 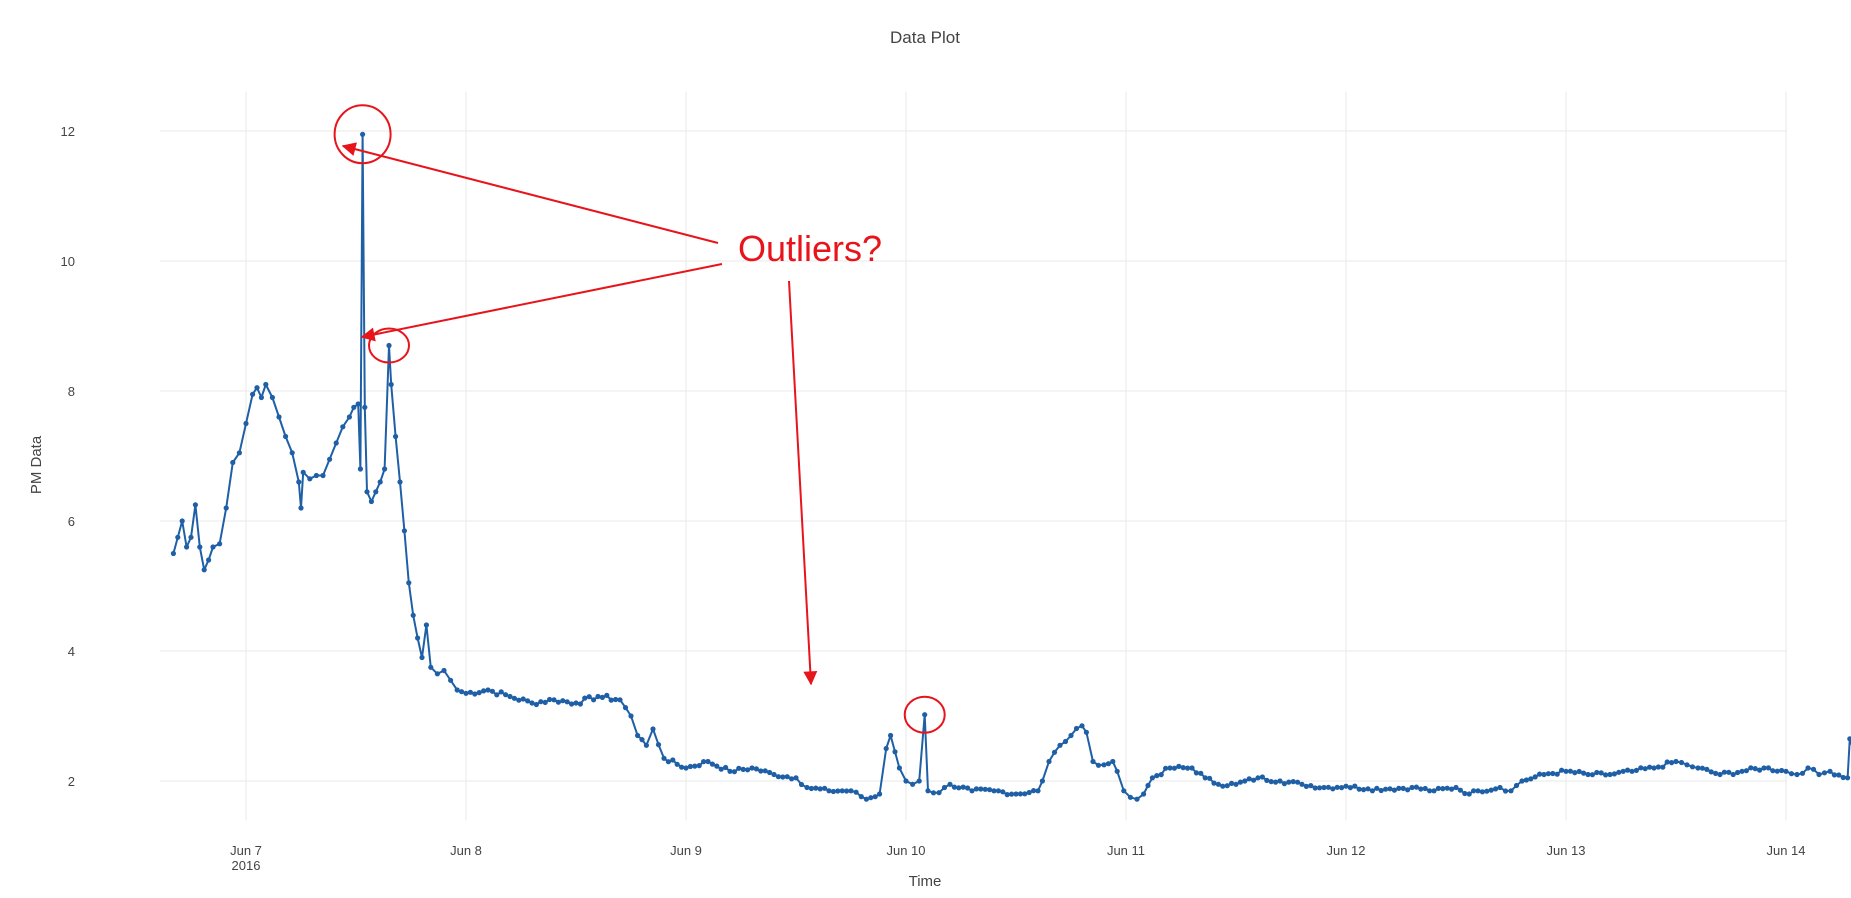 What do you see at coordinates (1126, 850) in the screenshot?
I see `x-tick-label-4: Jun 11` at bounding box center [1126, 850].